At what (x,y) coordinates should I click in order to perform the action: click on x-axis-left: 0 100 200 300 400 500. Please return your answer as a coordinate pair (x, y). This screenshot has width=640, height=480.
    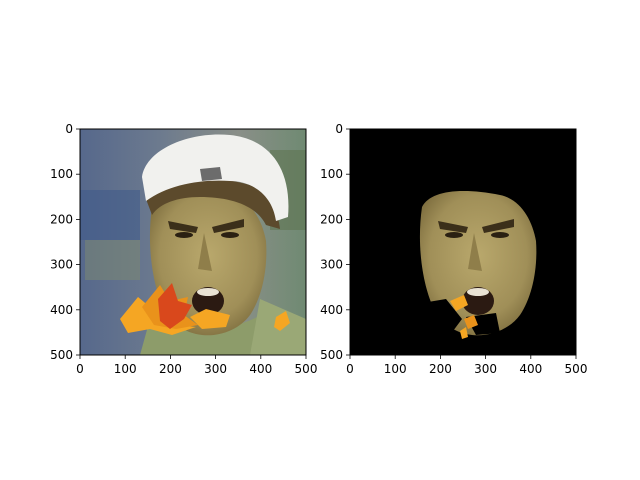
    Looking at the image, I should click on (196, 365).